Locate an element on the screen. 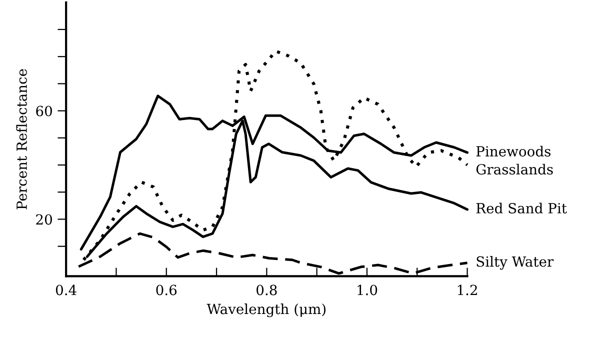 Image resolution: width=590 pixels, height=338 pixels. series-label: Pinewoods is located at coordinates (513, 151).